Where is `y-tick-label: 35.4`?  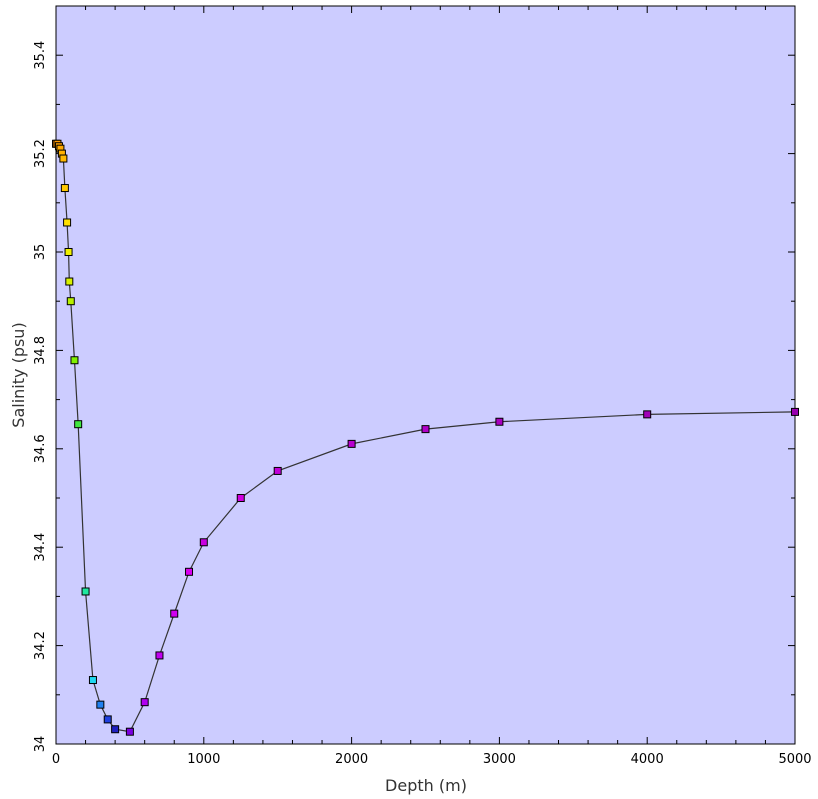
y-tick-label: 35.4 is located at coordinates (40, 55).